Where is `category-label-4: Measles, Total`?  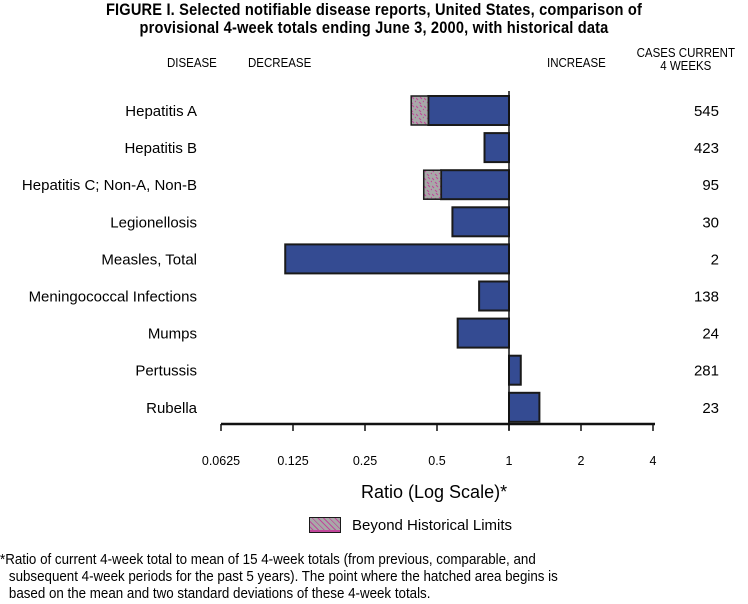
category-label-4: Measles, Total is located at coordinates (149, 259).